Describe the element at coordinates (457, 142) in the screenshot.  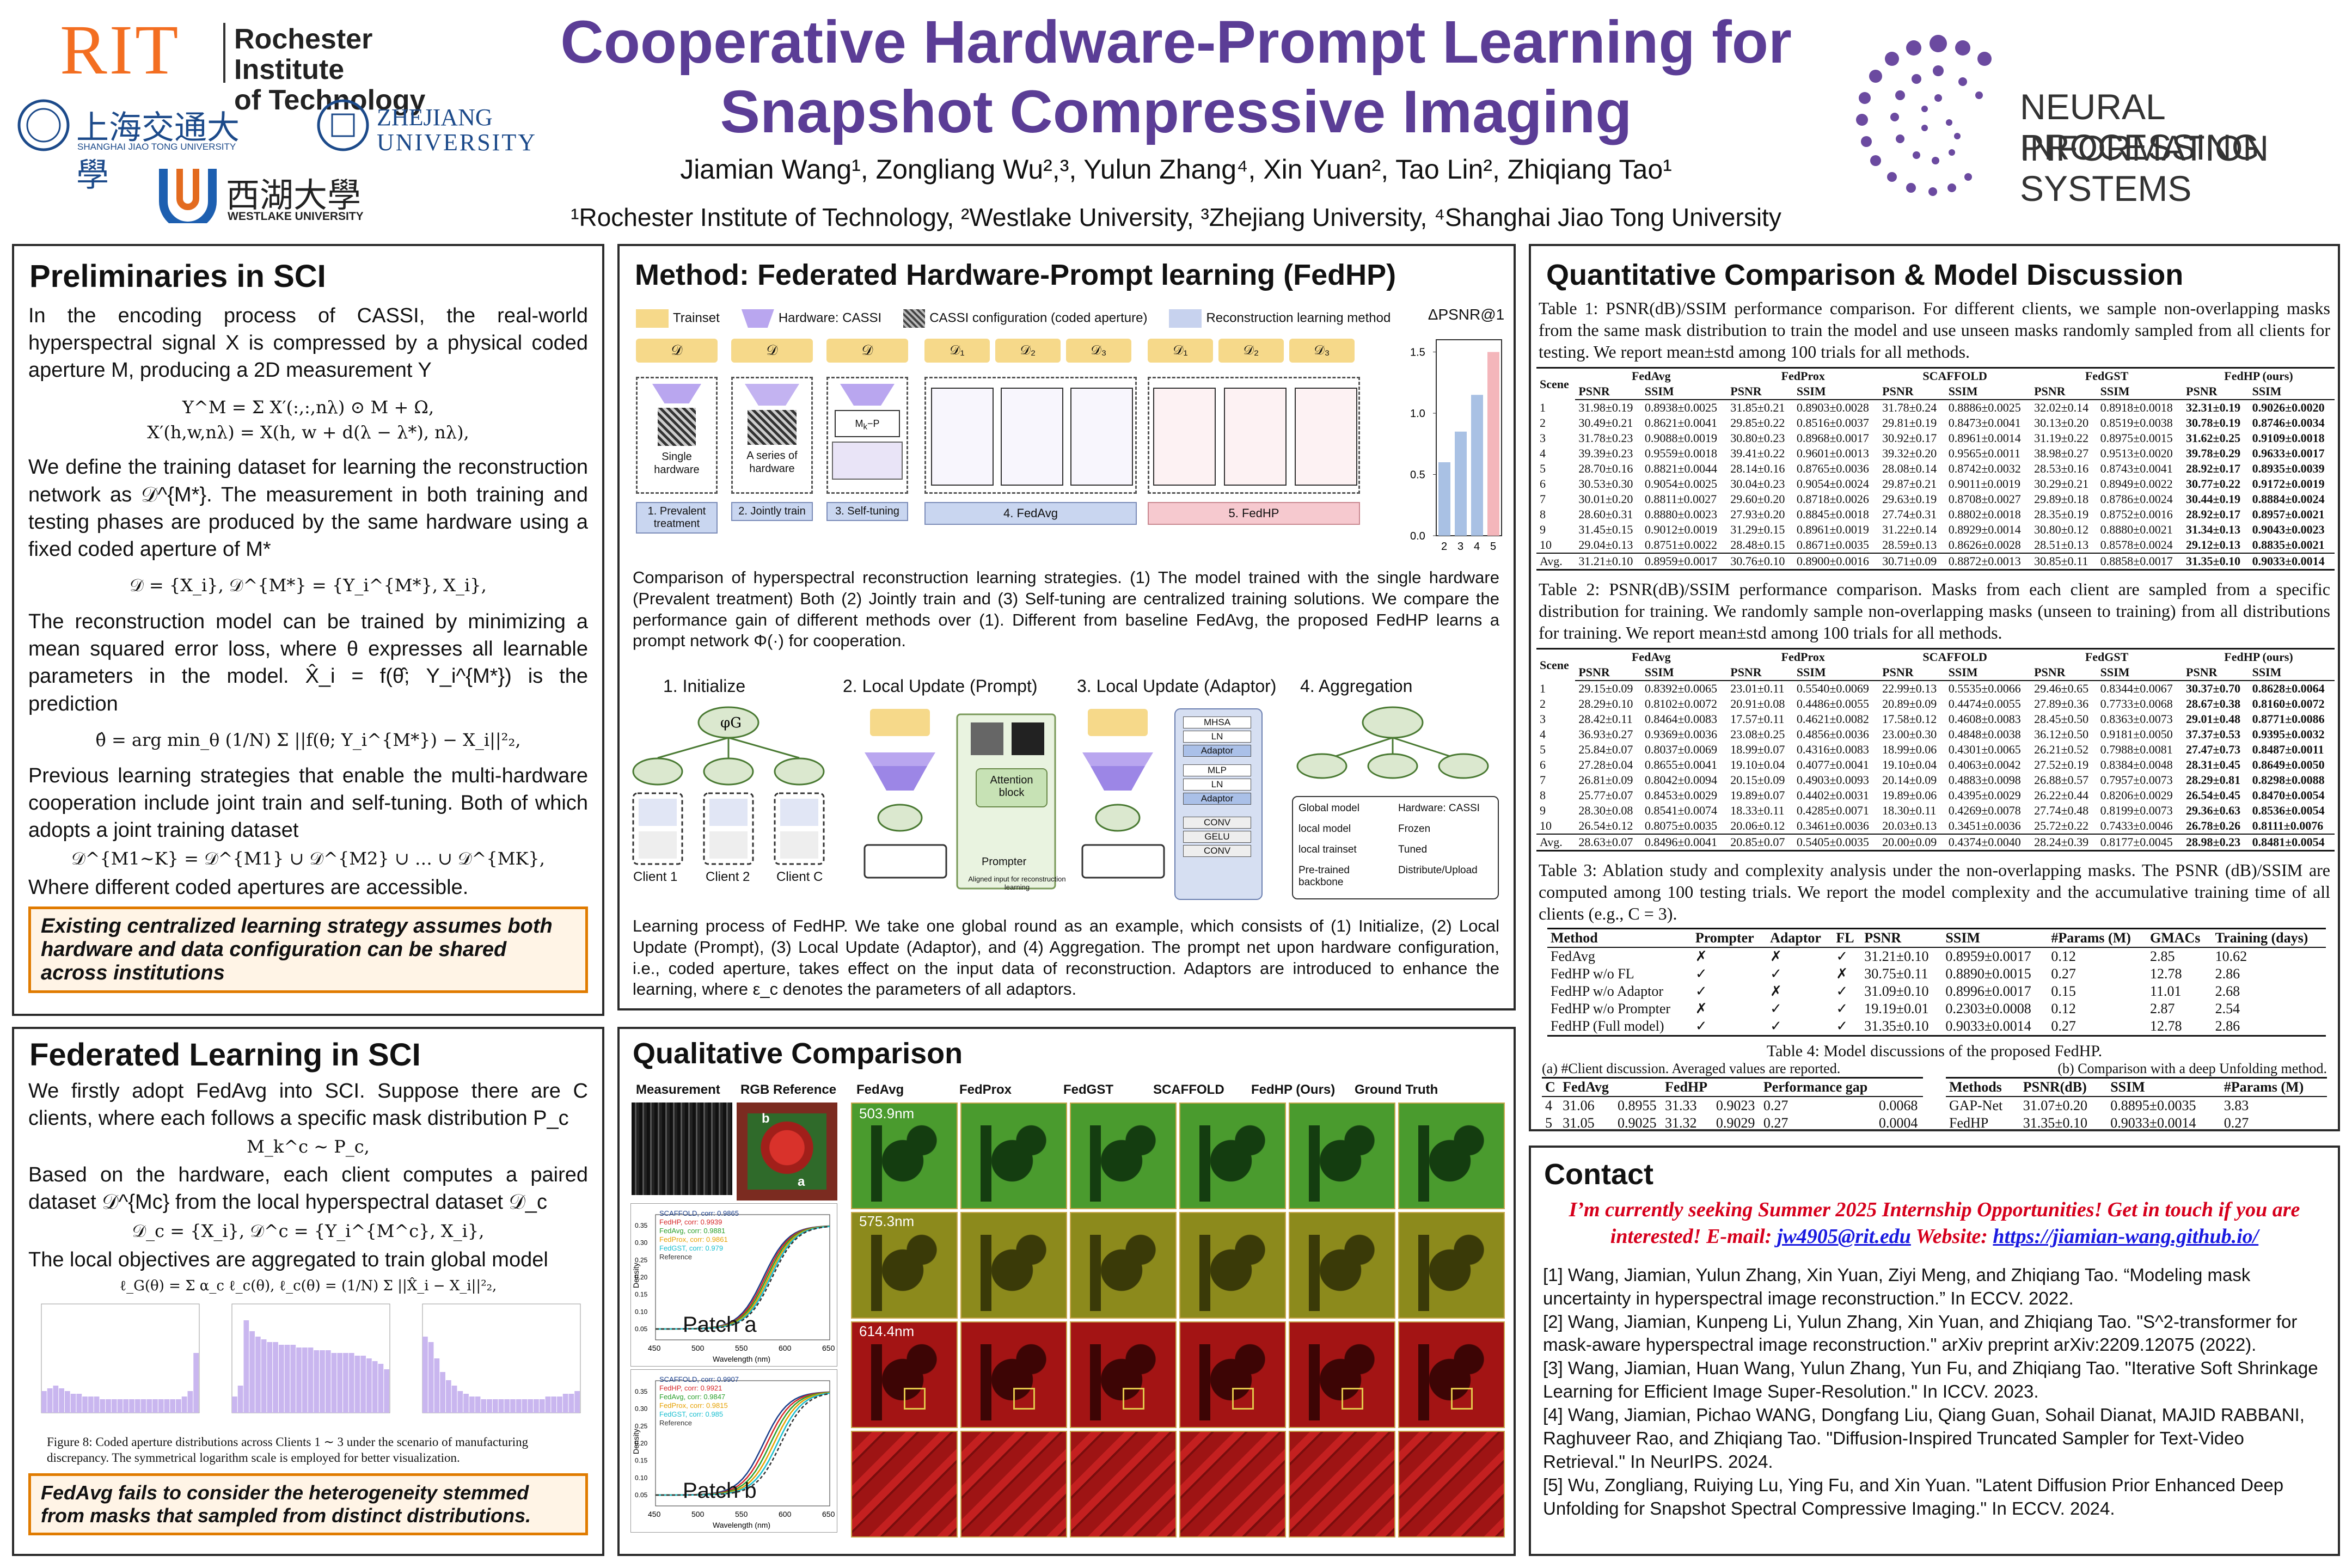
I see `zju-name2: UNIVERSITY` at that location.